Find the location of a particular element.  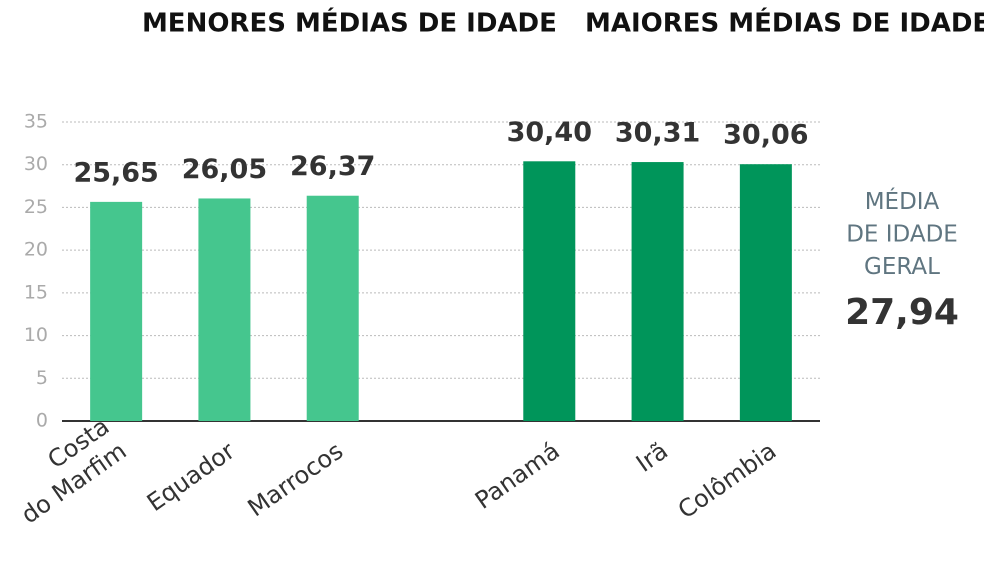

y-tick-label: 15 is located at coordinates (36, 292).